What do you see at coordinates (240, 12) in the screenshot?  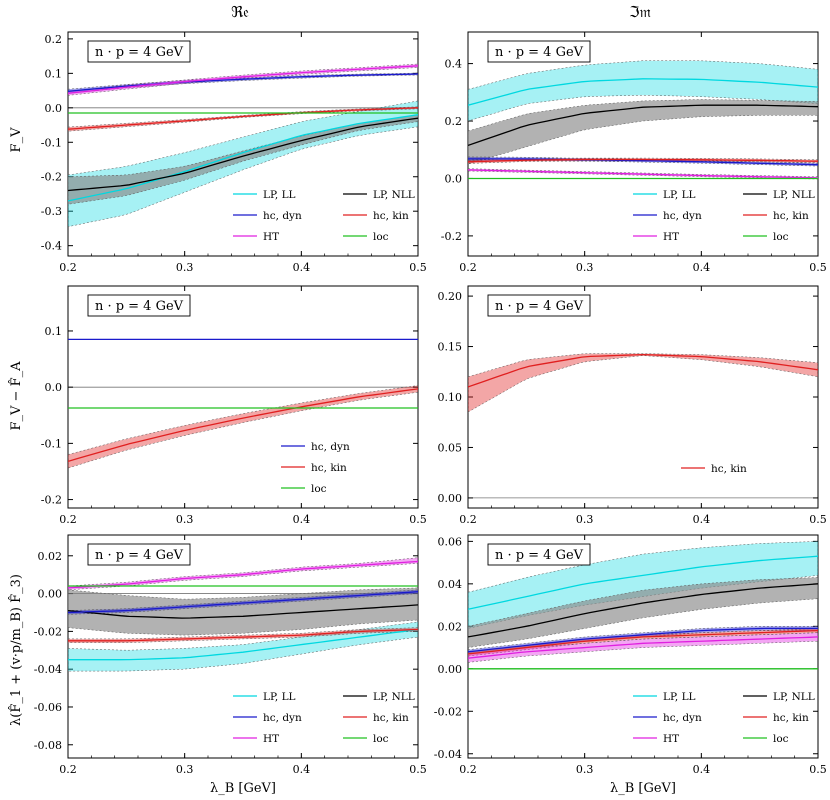 I see `column-title-left: ℜ𝔢` at bounding box center [240, 12].